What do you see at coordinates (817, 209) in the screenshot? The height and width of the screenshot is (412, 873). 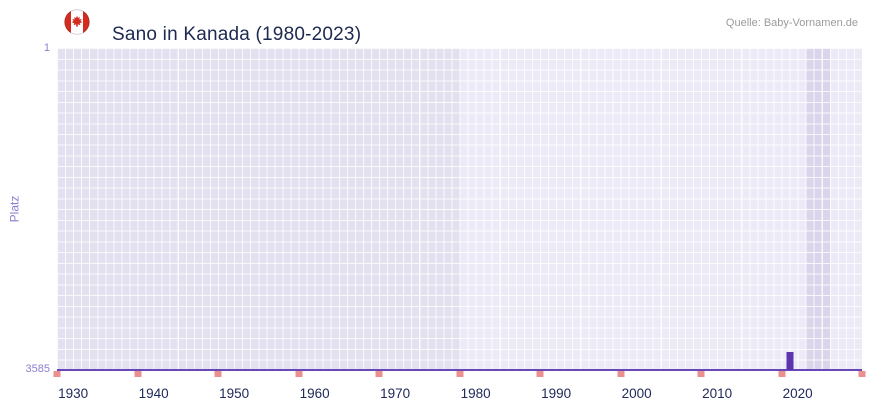 I see `highlight-column` at bounding box center [817, 209].